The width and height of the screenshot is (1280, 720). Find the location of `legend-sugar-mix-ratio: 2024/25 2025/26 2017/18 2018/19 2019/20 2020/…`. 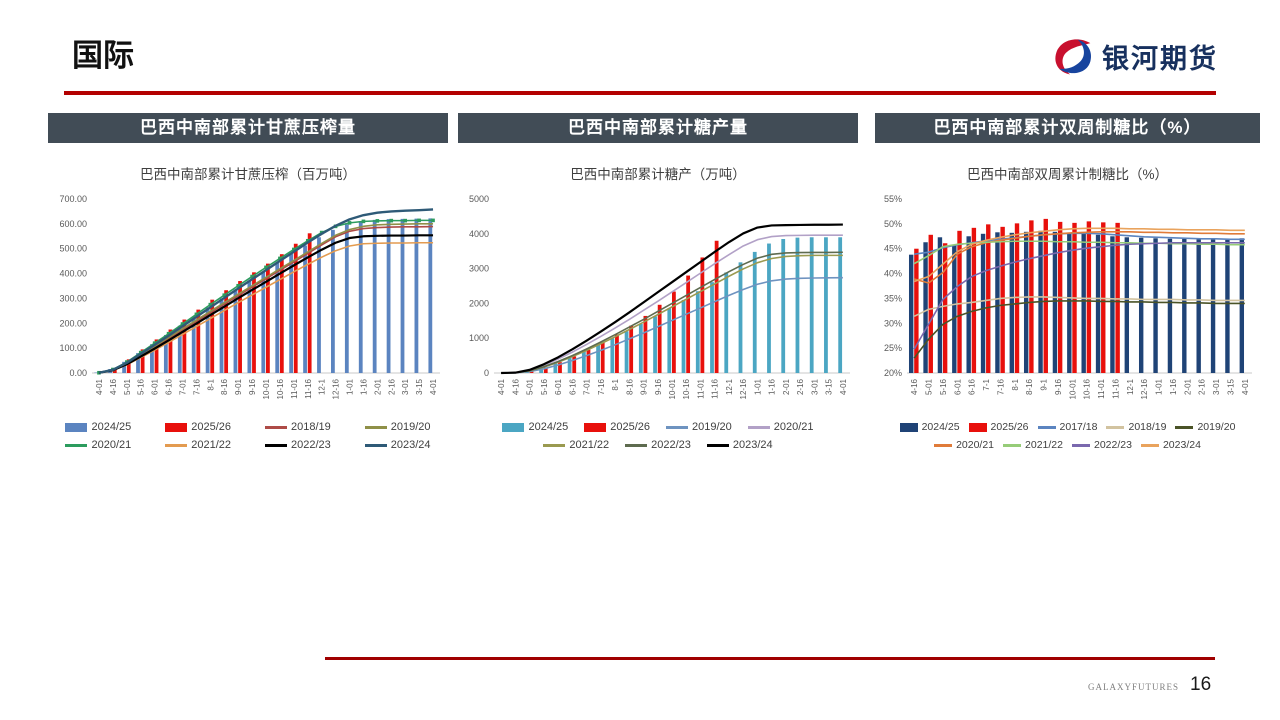

legend-sugar-mix-ratio: 2024/25 2025/26 2017/18 2018/19 2019/20 2020/… is located at coordinates (1067, 436).